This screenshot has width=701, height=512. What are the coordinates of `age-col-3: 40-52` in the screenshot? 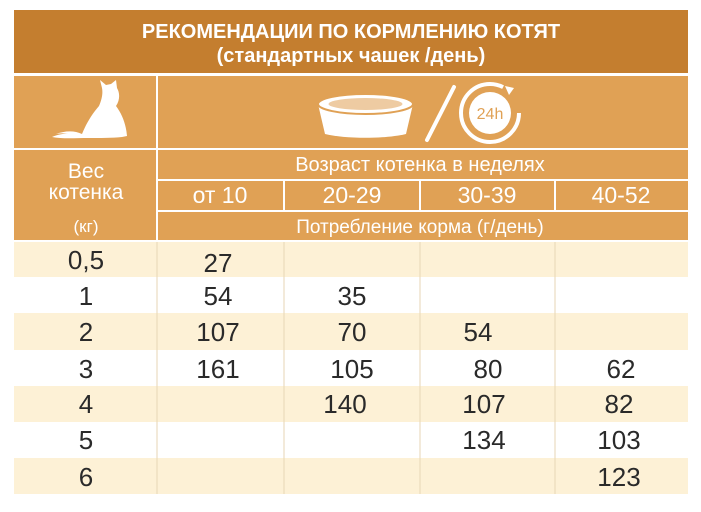 It's located at (621, 195).